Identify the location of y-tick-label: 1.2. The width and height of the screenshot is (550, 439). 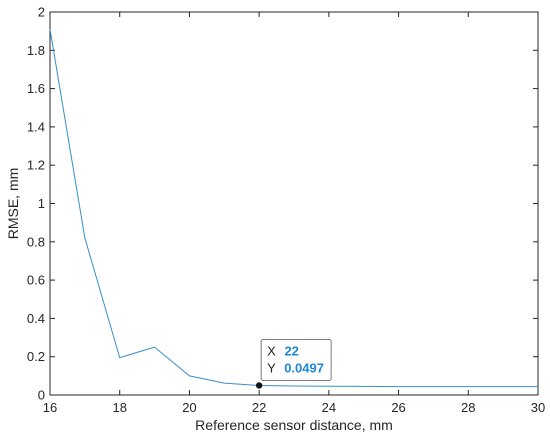
(36, 165).